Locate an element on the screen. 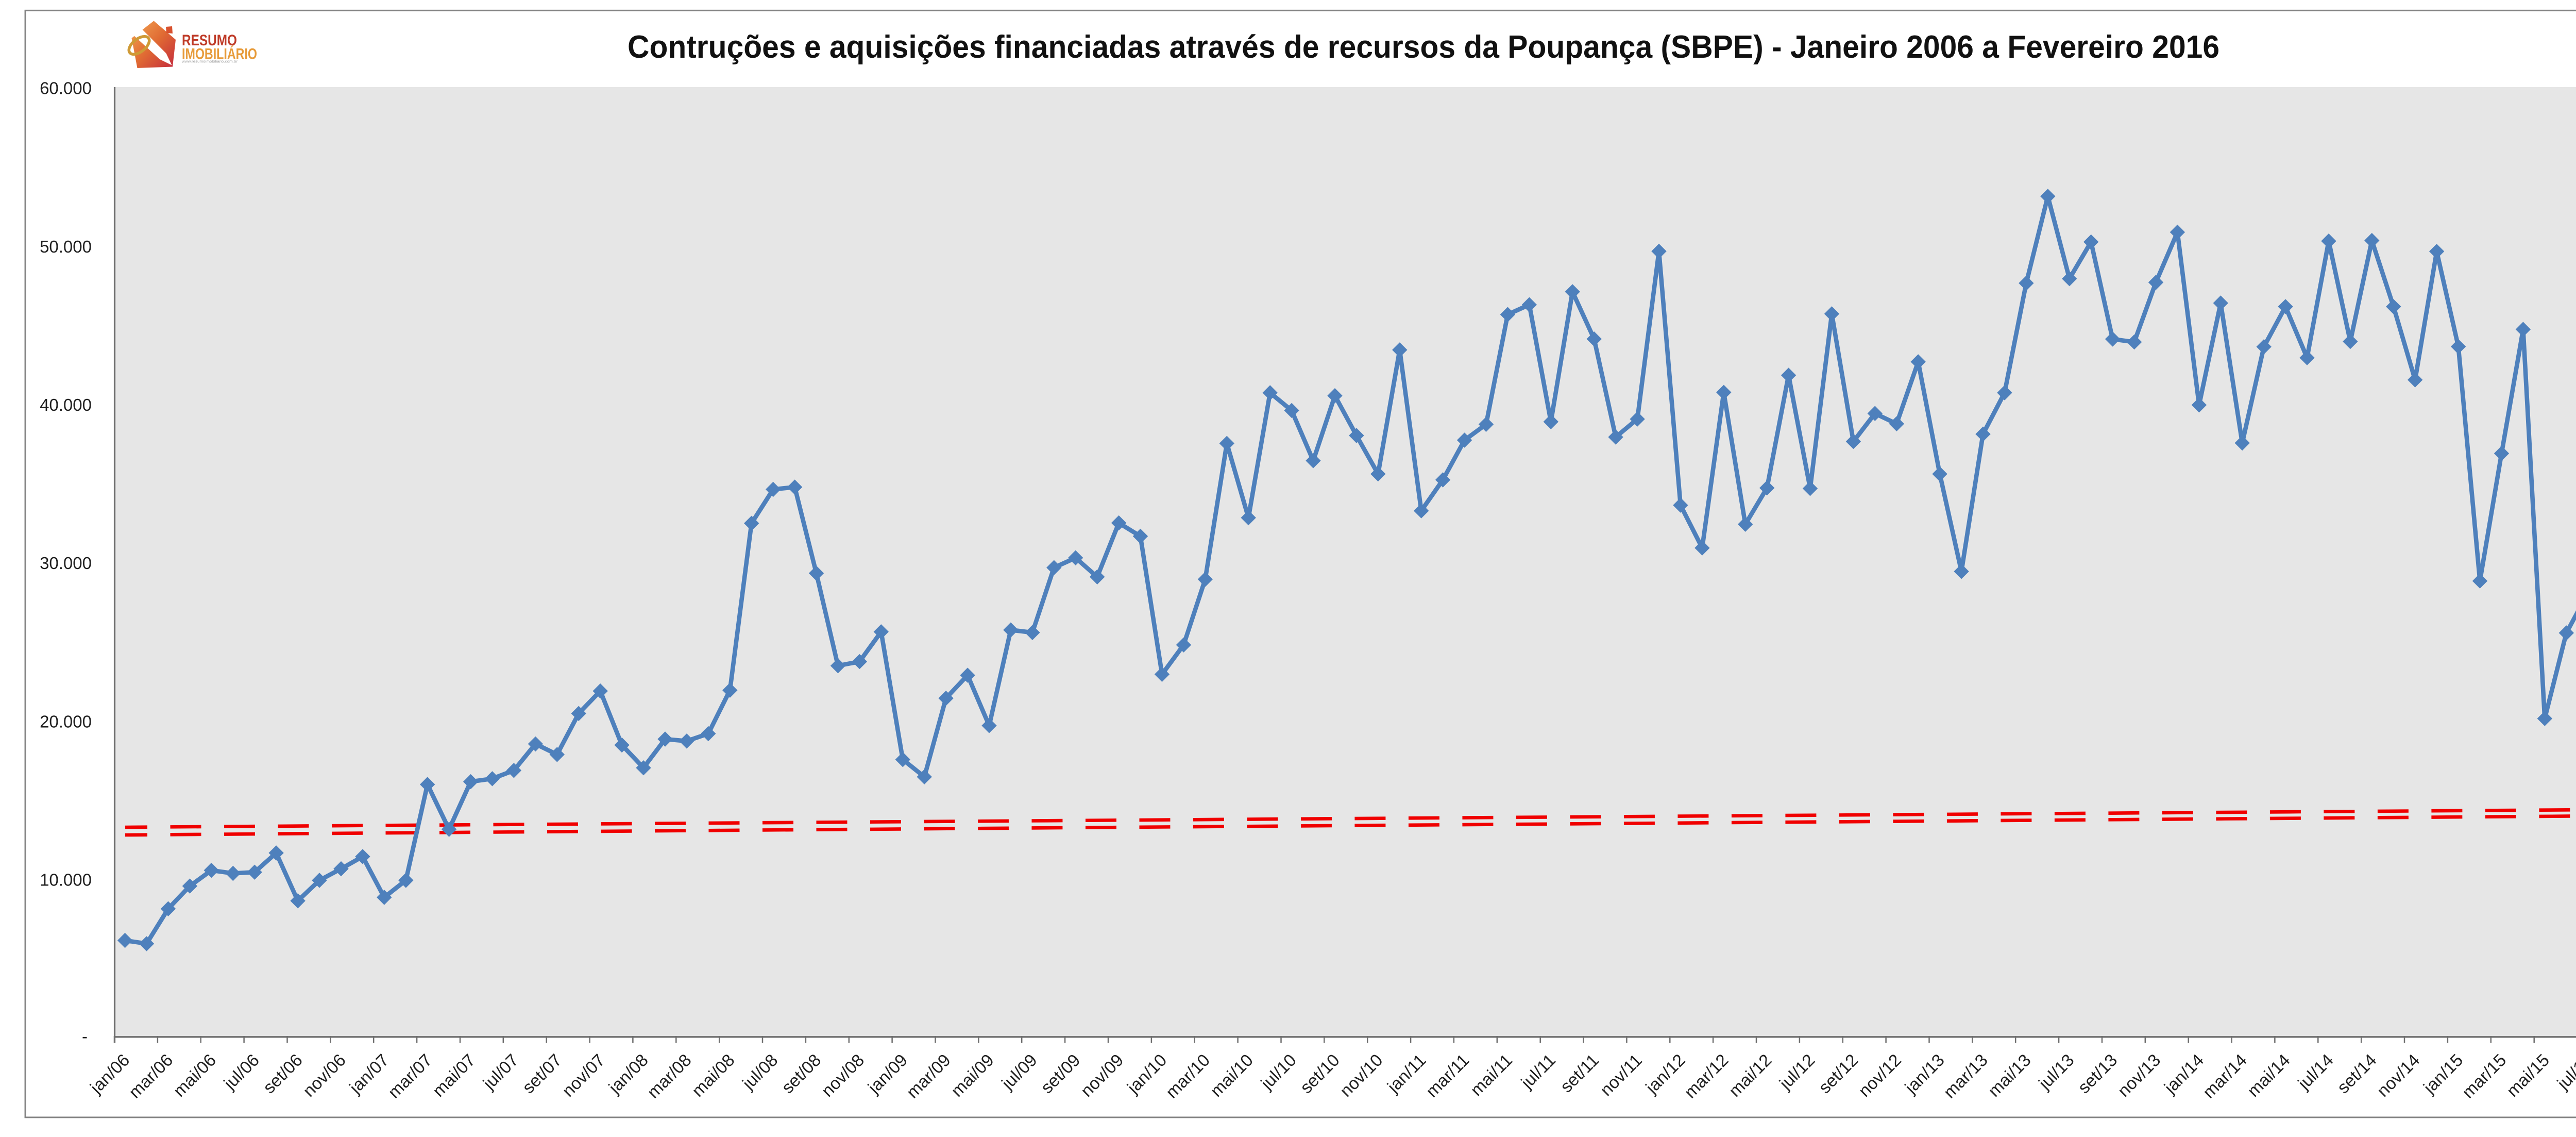  svg-text: RESUMO is located at coordinates (209, 40).